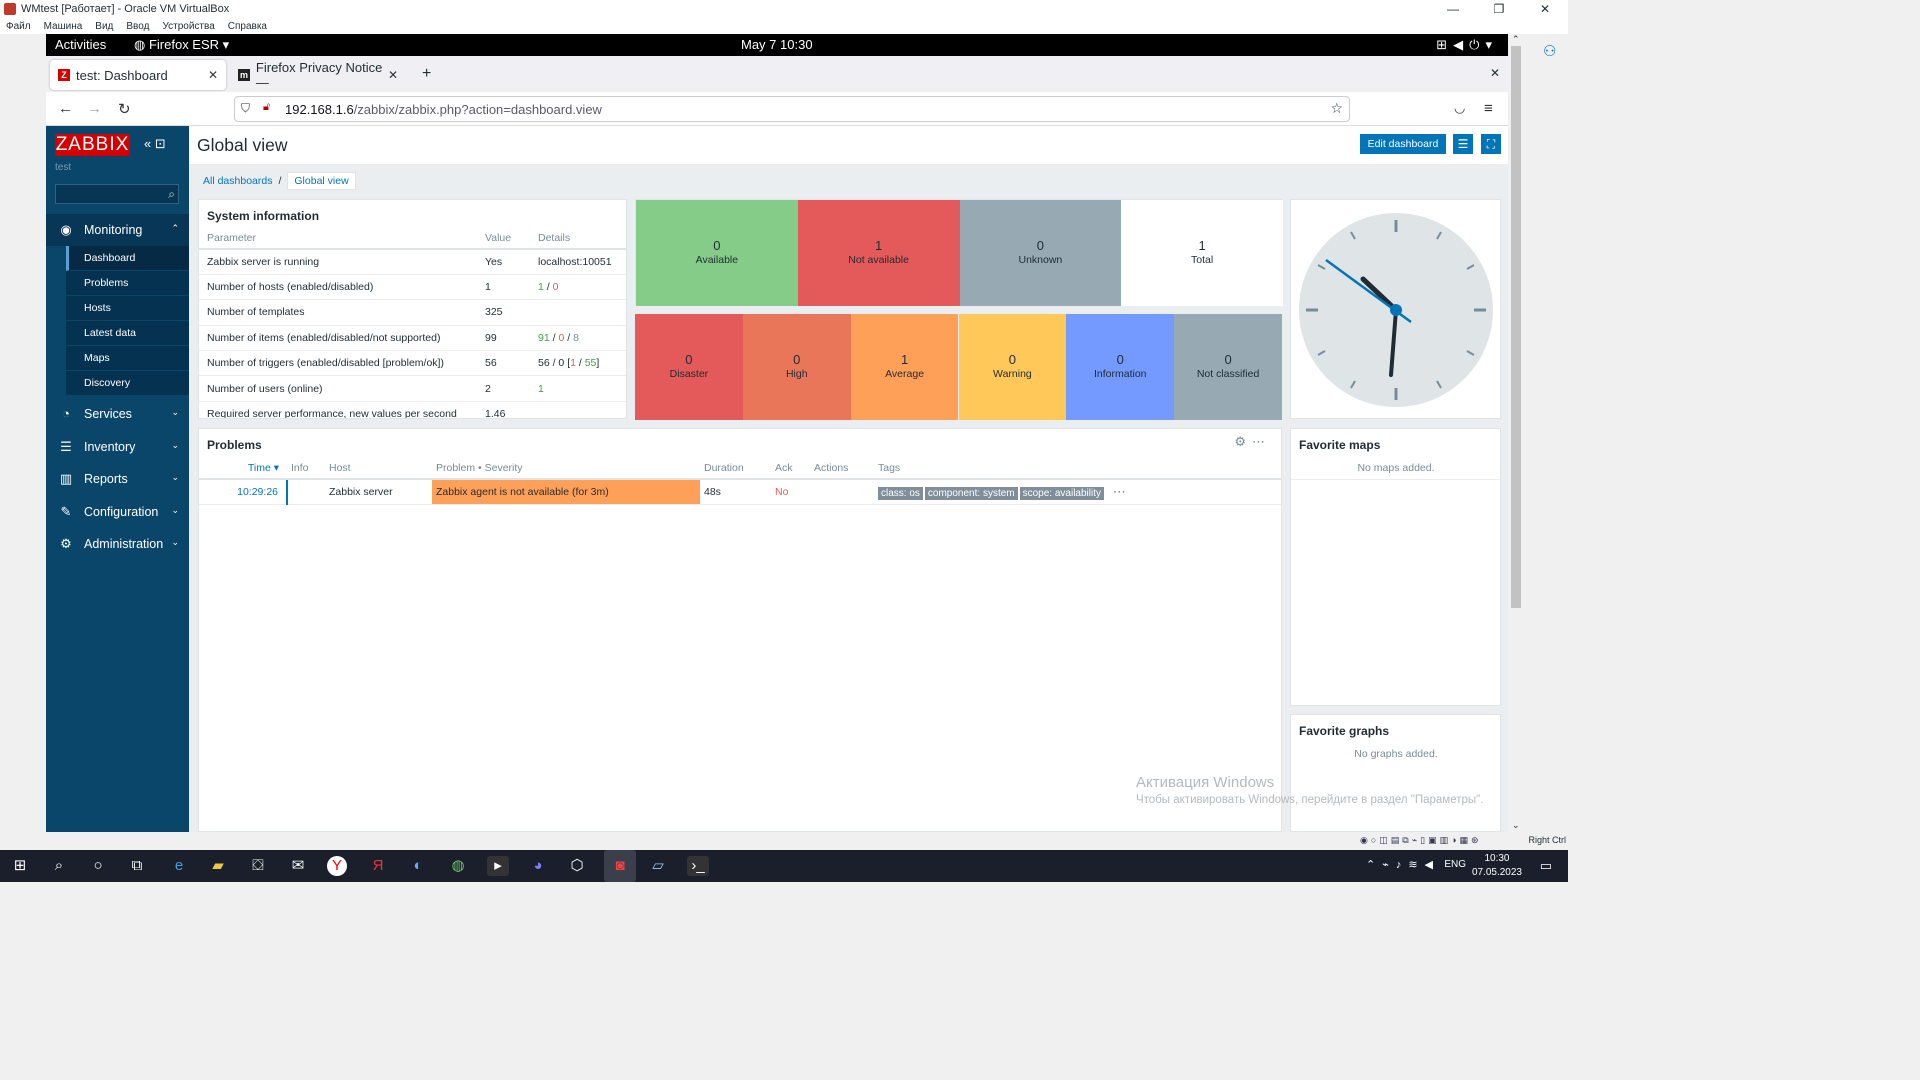 This screenshot has height=1080, width=1920. Describe the element at coordinates (179, 865) in the screenshot. I see `edge-icon: e` at that location.